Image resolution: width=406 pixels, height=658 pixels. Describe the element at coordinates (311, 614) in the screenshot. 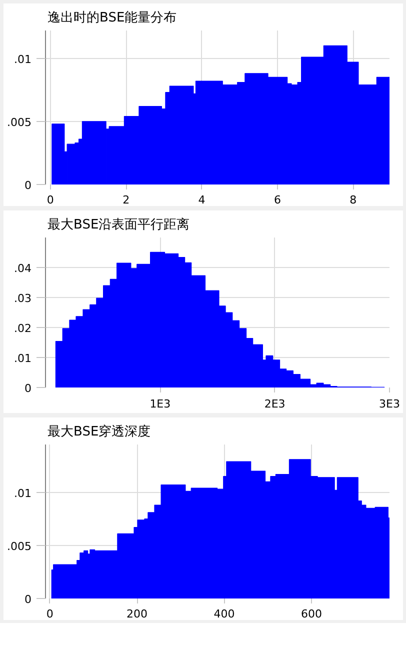

I see `x-tick-label: 600` at that location.